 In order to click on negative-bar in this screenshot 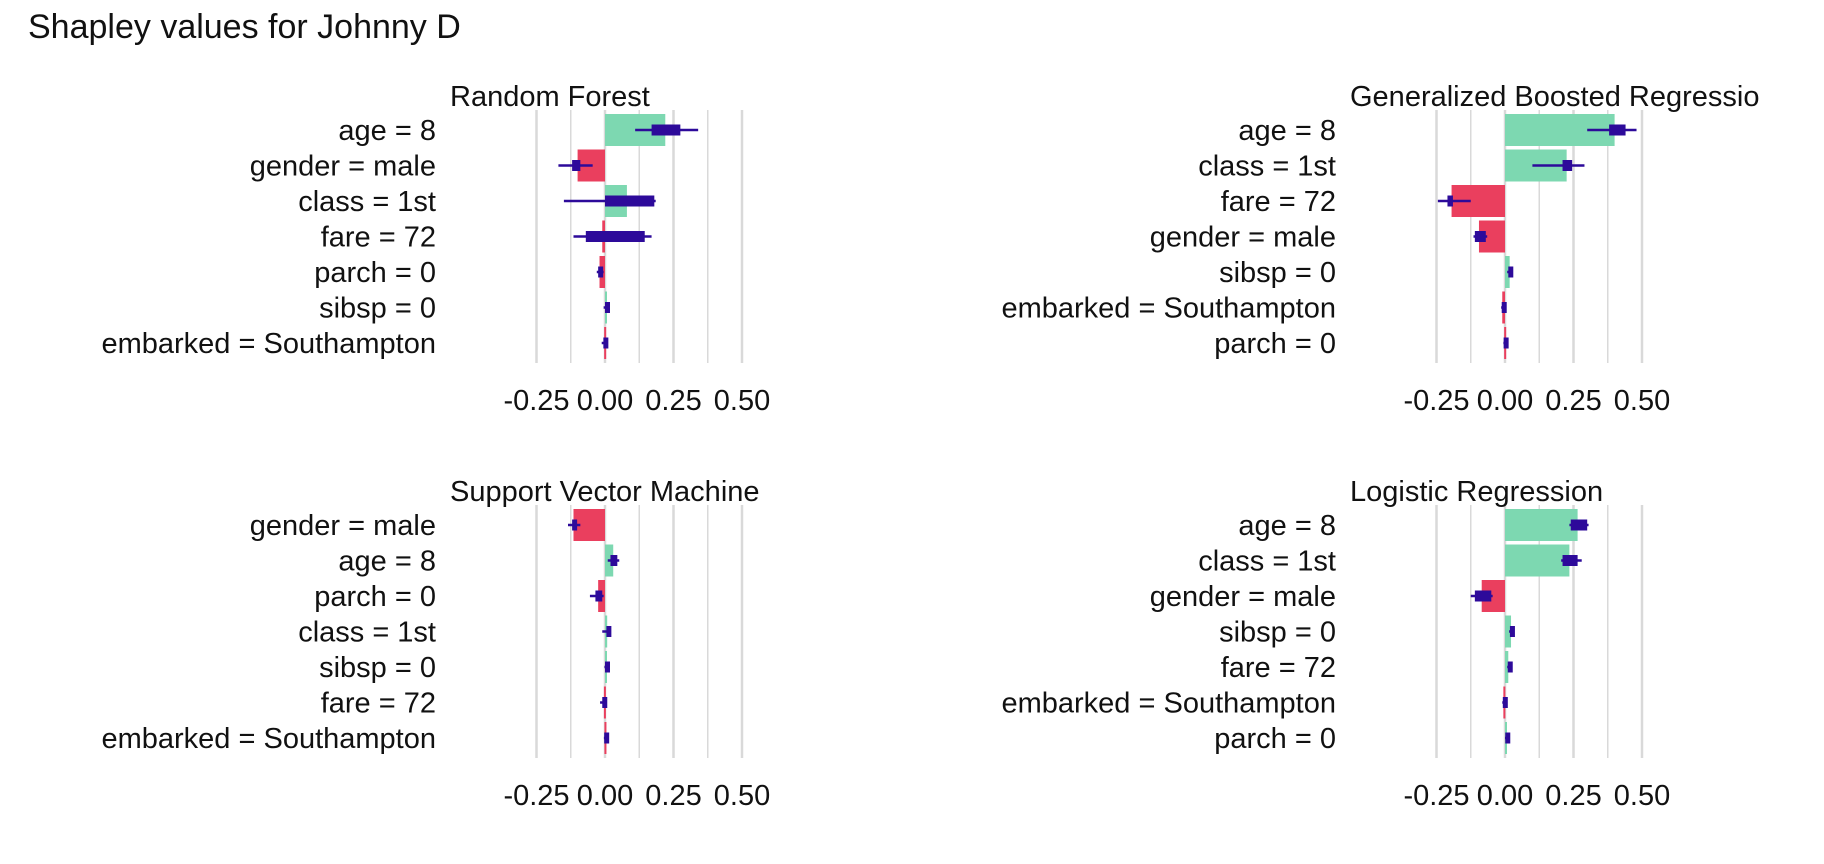, I will do `click(1493, 596)`.